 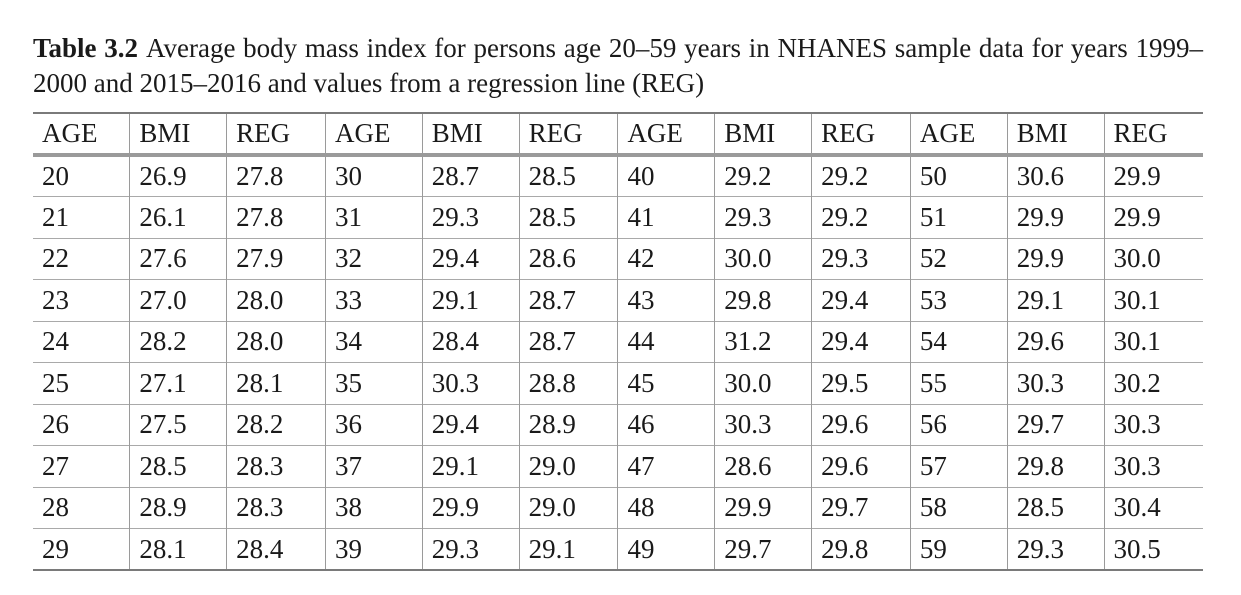 I want to click on table-cell-reg: 30.2, so click(x=1153, y=383).